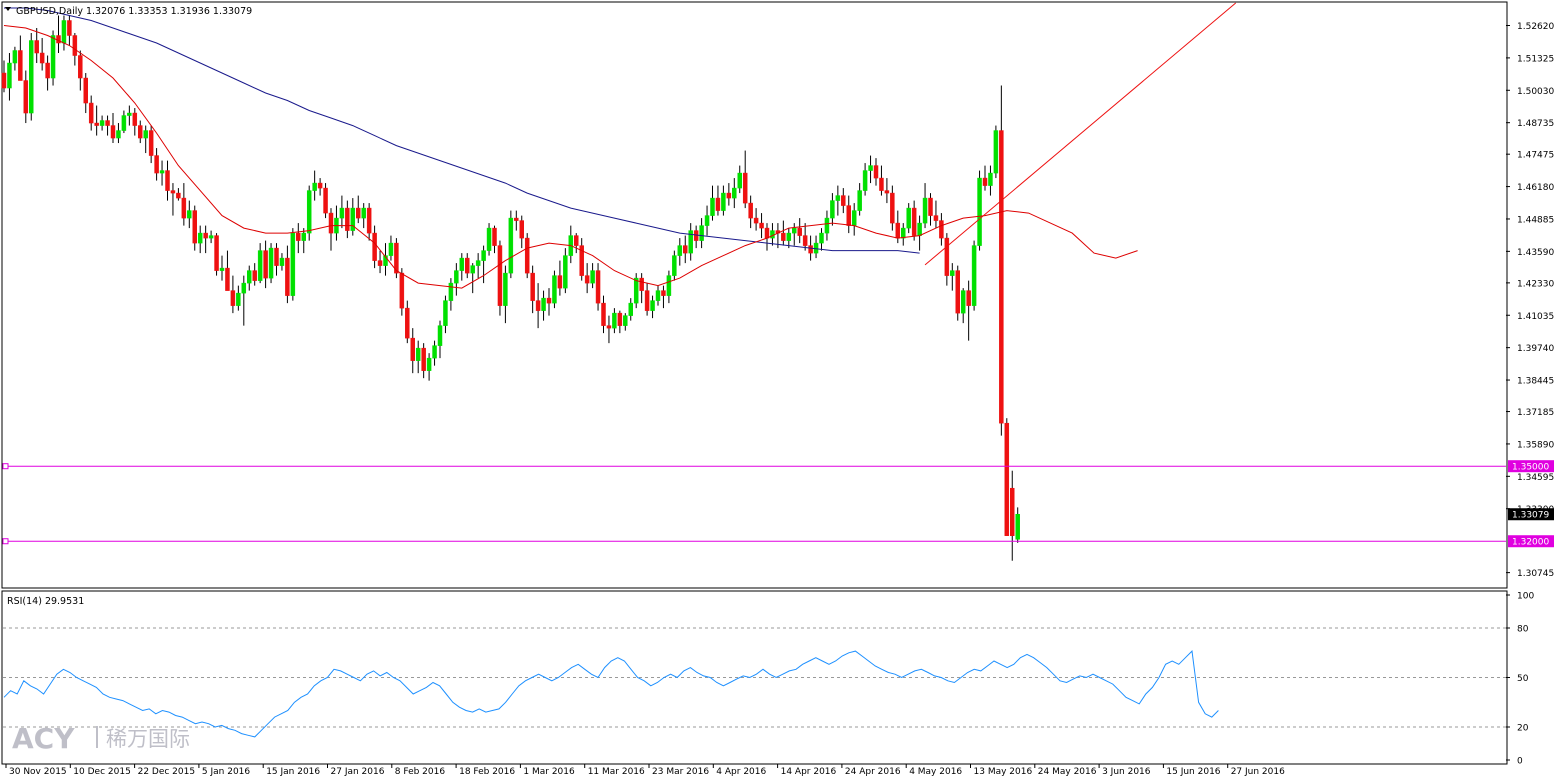 This screenshot has width=1556, height=781. I want to click on level-price-label: 1.35000, so click(1530, 468).